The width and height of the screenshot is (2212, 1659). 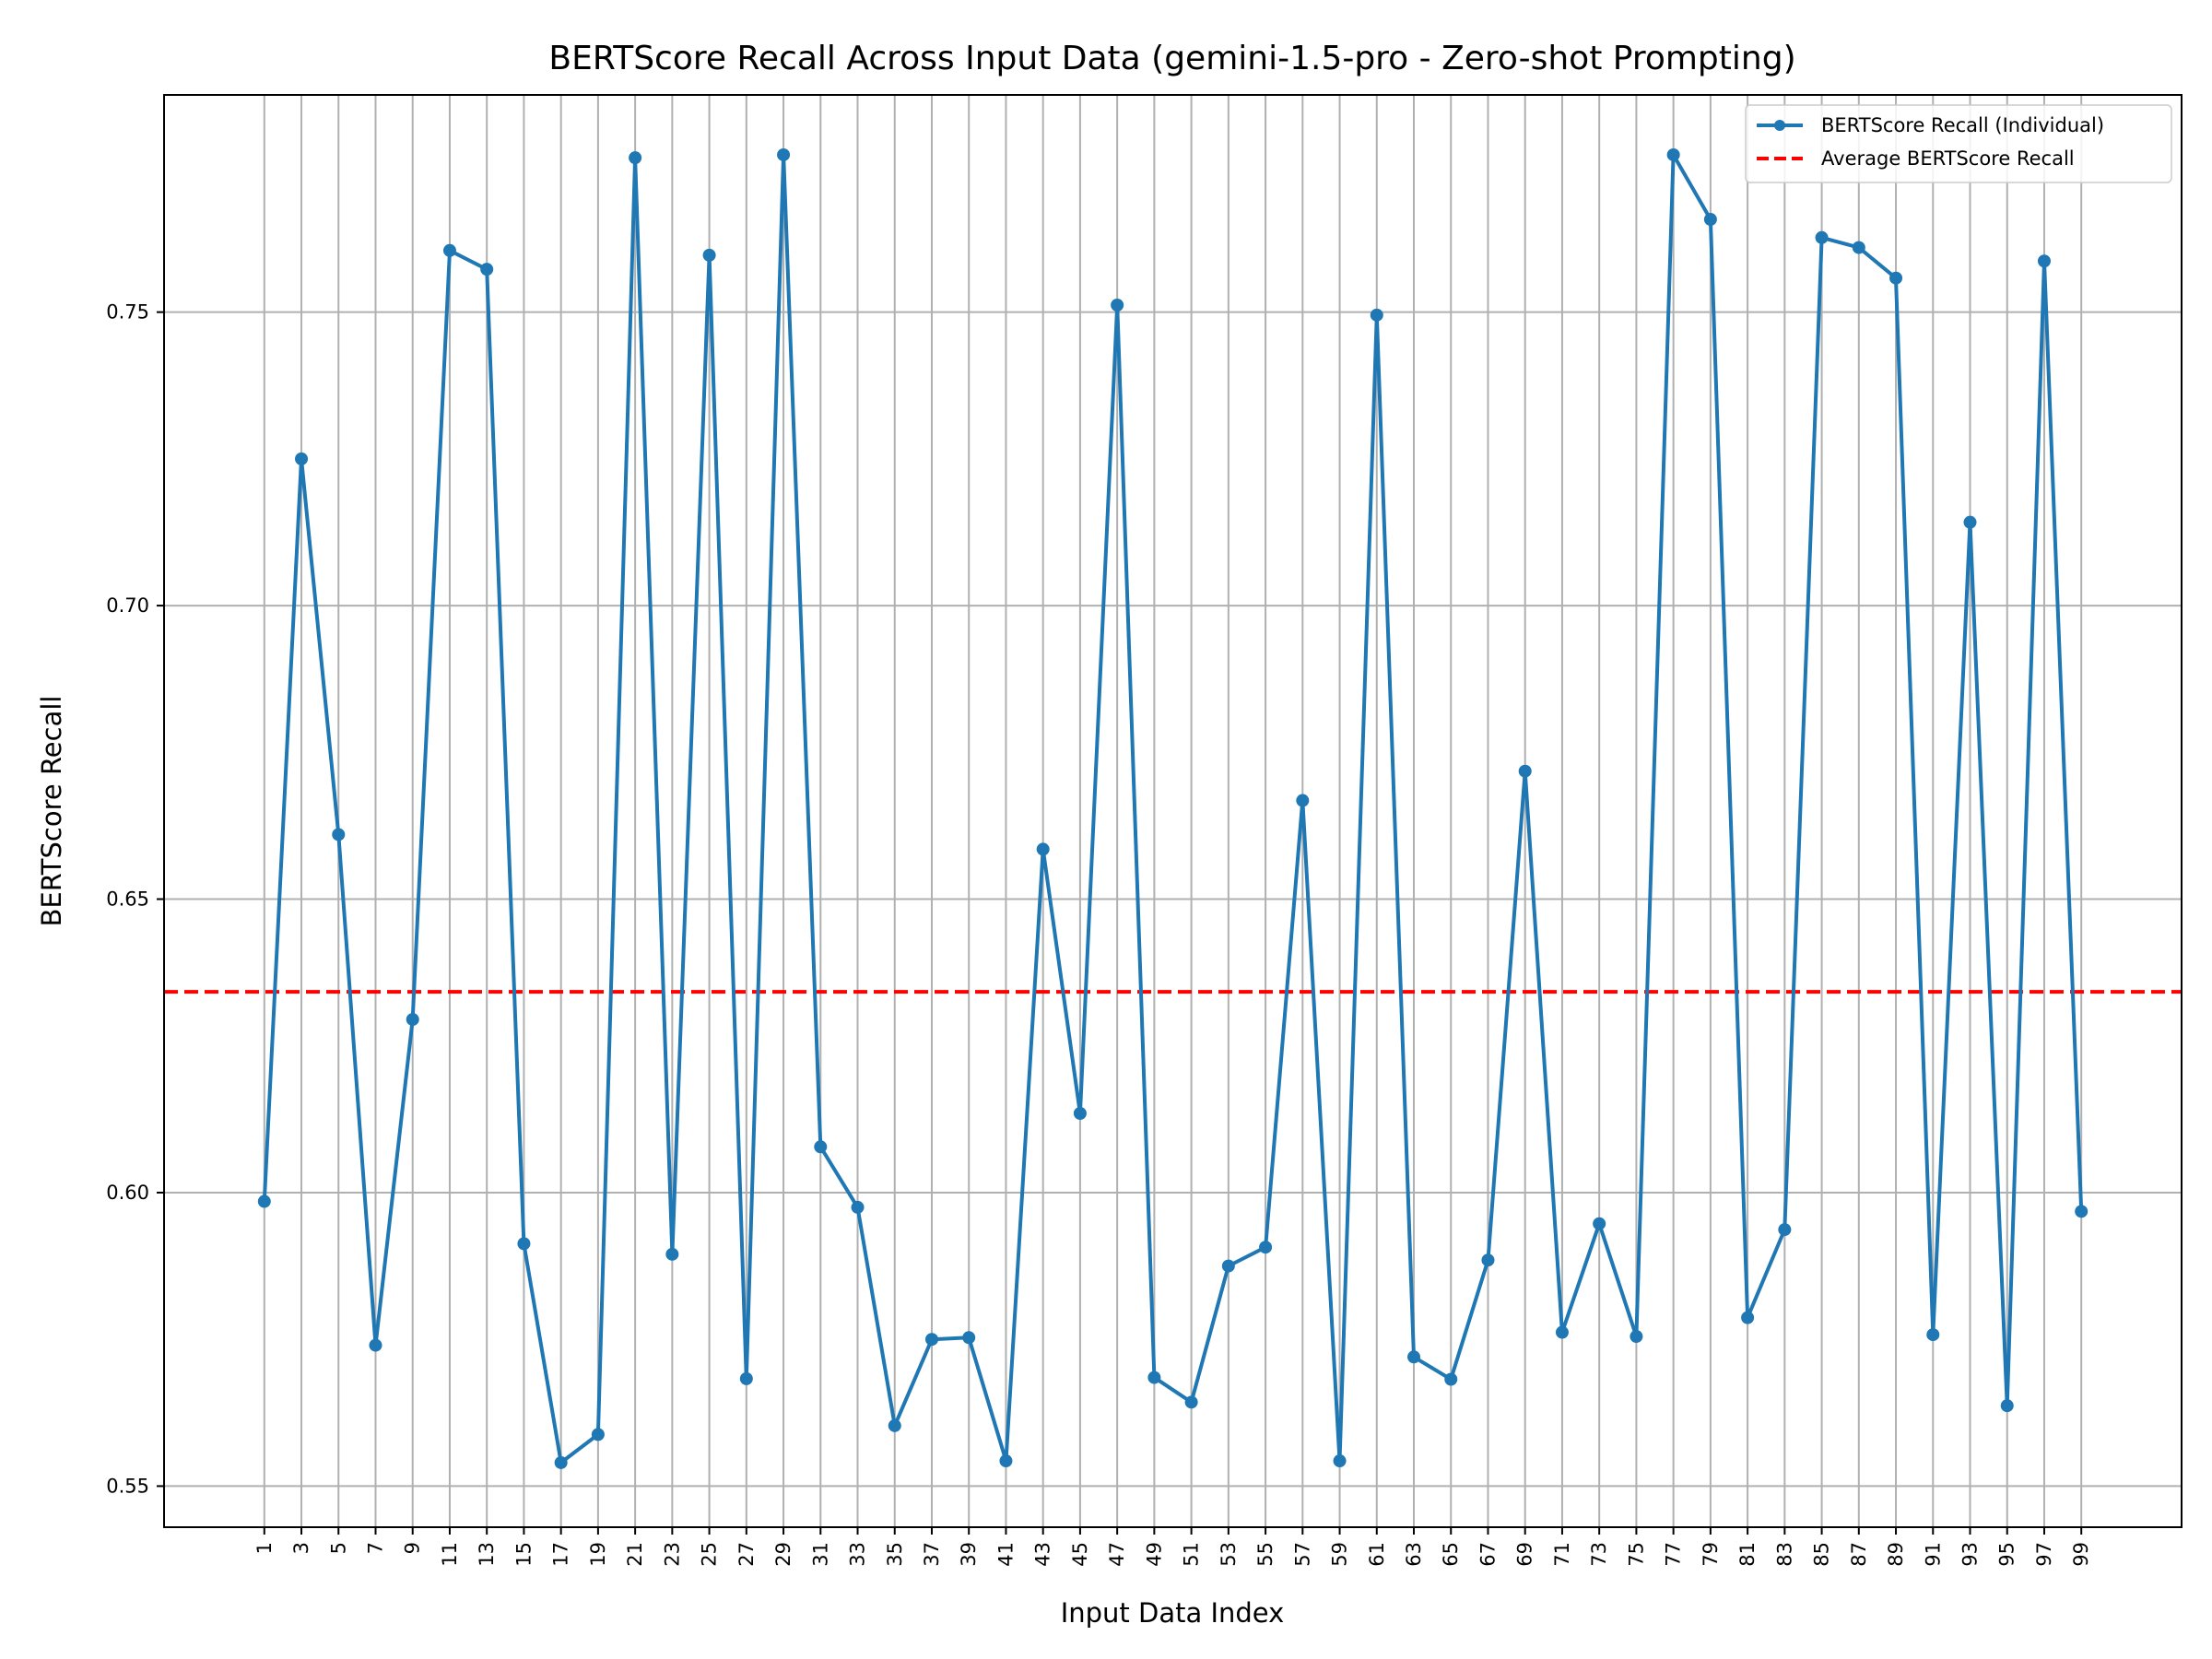 What do you see at coordinates (932, 1554) in the screenshot?
I see `x-tick-label: 37` at bounding box center [932, 1554].